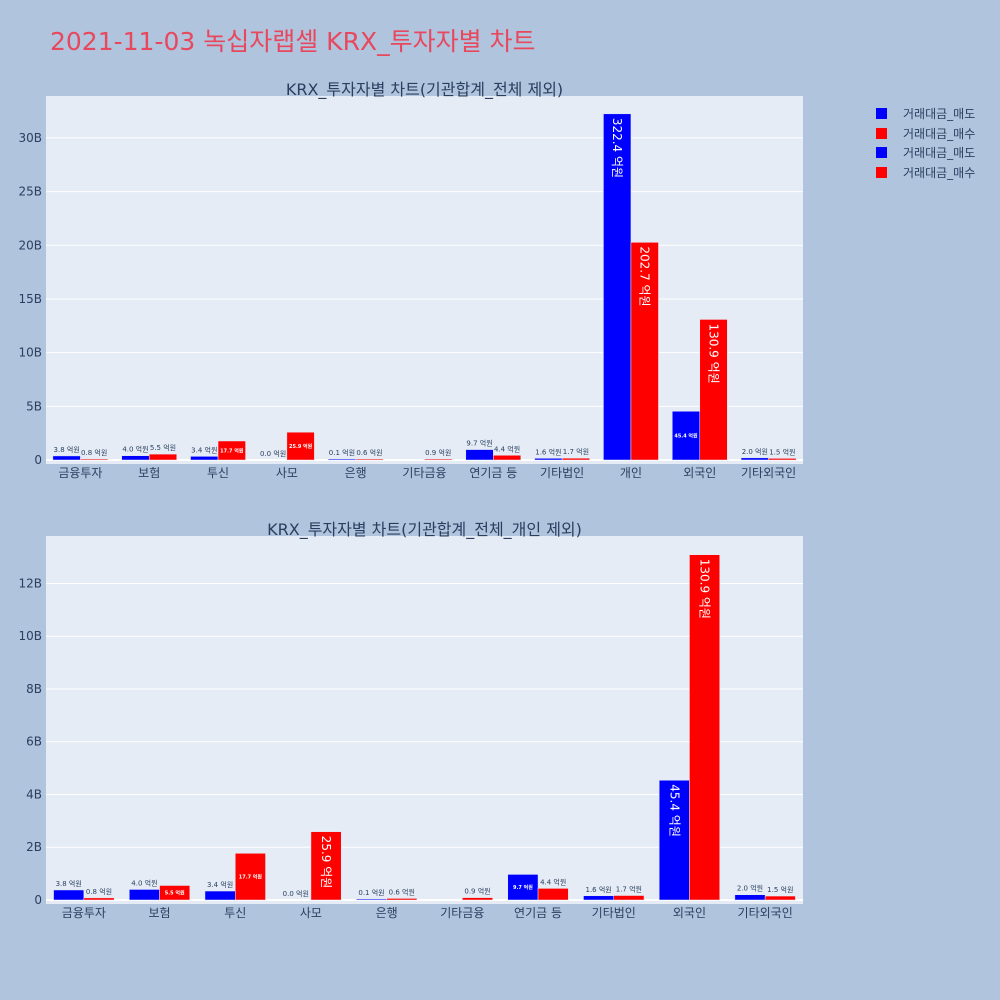  Describe the element at coordinates (30, 636) in the screenshot. I see `y-tick-label: 10B` at that location.